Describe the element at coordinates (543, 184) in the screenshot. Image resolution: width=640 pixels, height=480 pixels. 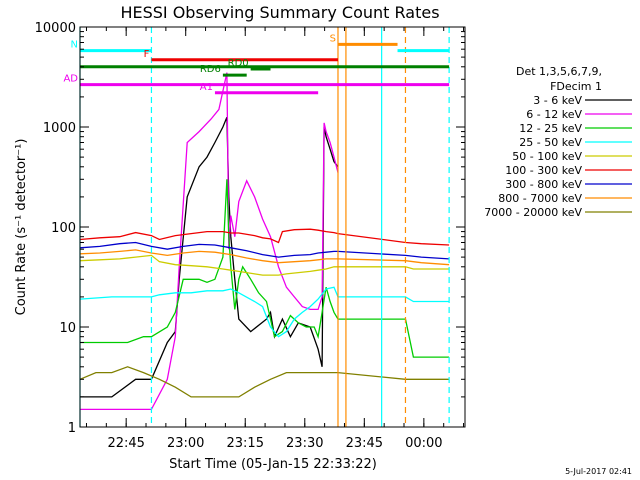
I see `legend-label-300-800-kev: 300 - 800 keV` at that location.